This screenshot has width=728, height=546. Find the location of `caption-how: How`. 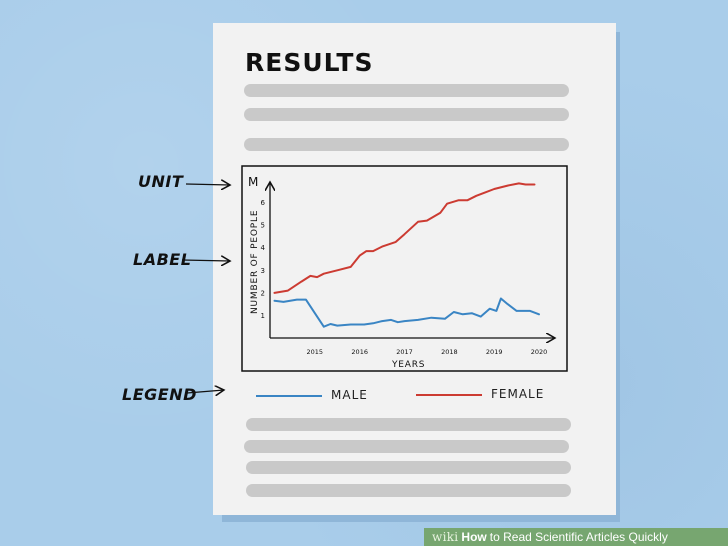

caption-how: How is located at coordinates (474, 537).